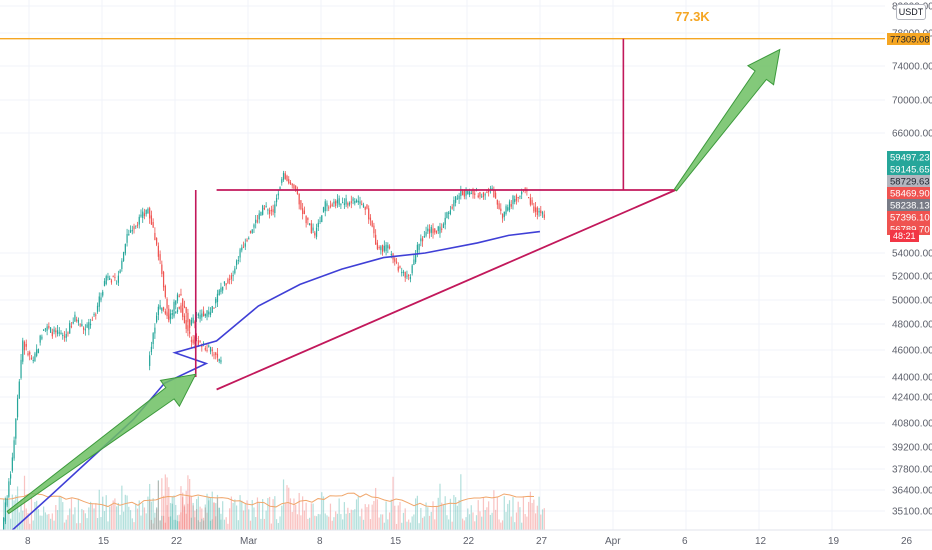 The image size is (932, 550). Describe the element at coordinates (911, 12) in the screenshot. I see `currency-badge: USDT` at that location.